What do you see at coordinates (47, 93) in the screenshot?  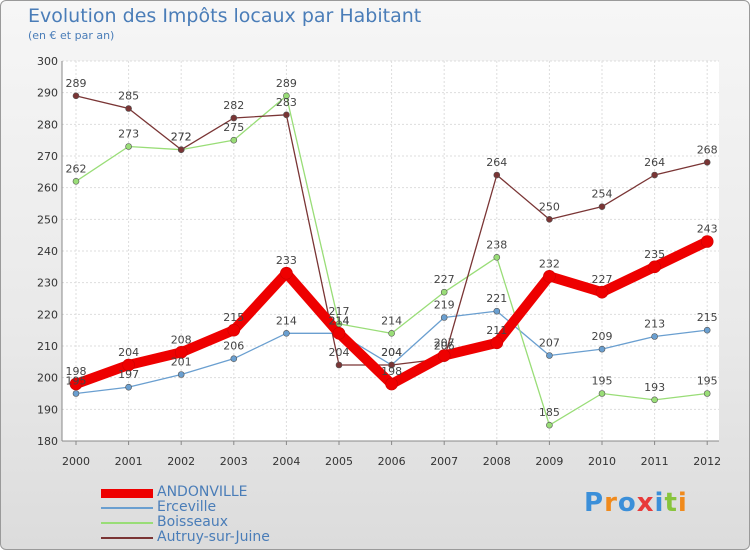 I see `y-tick-label: 290` at bounding box center [47, 93].